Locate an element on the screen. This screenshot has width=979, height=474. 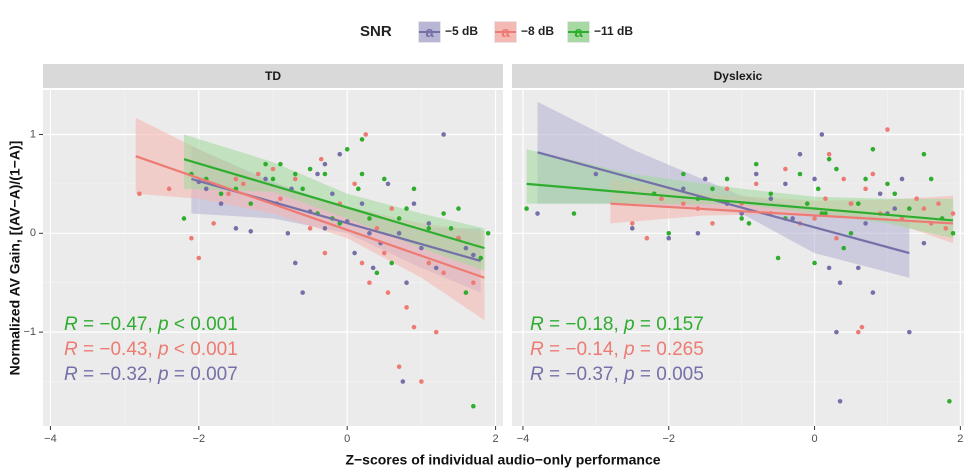
stat-annotation: R = −0.32, p = 0.007 is located at coordinates (151, 374).